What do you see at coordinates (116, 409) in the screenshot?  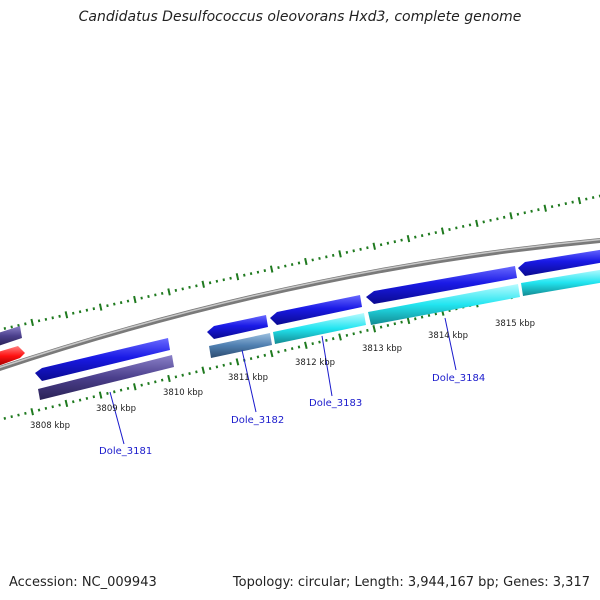 I see `ruler-label: 3809 kbp` at bounding box center [116, 409].